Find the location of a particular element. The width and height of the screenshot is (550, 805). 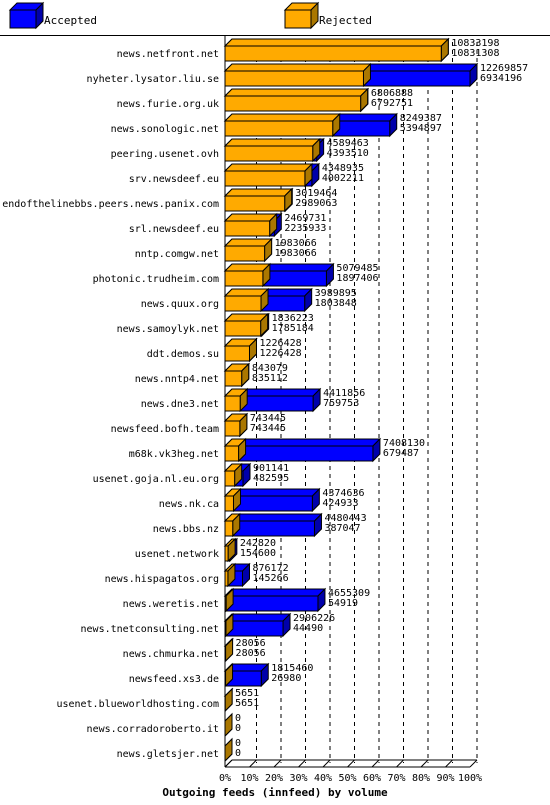

value-label-accepted: 1226428 is located at coordinates (280, 343).